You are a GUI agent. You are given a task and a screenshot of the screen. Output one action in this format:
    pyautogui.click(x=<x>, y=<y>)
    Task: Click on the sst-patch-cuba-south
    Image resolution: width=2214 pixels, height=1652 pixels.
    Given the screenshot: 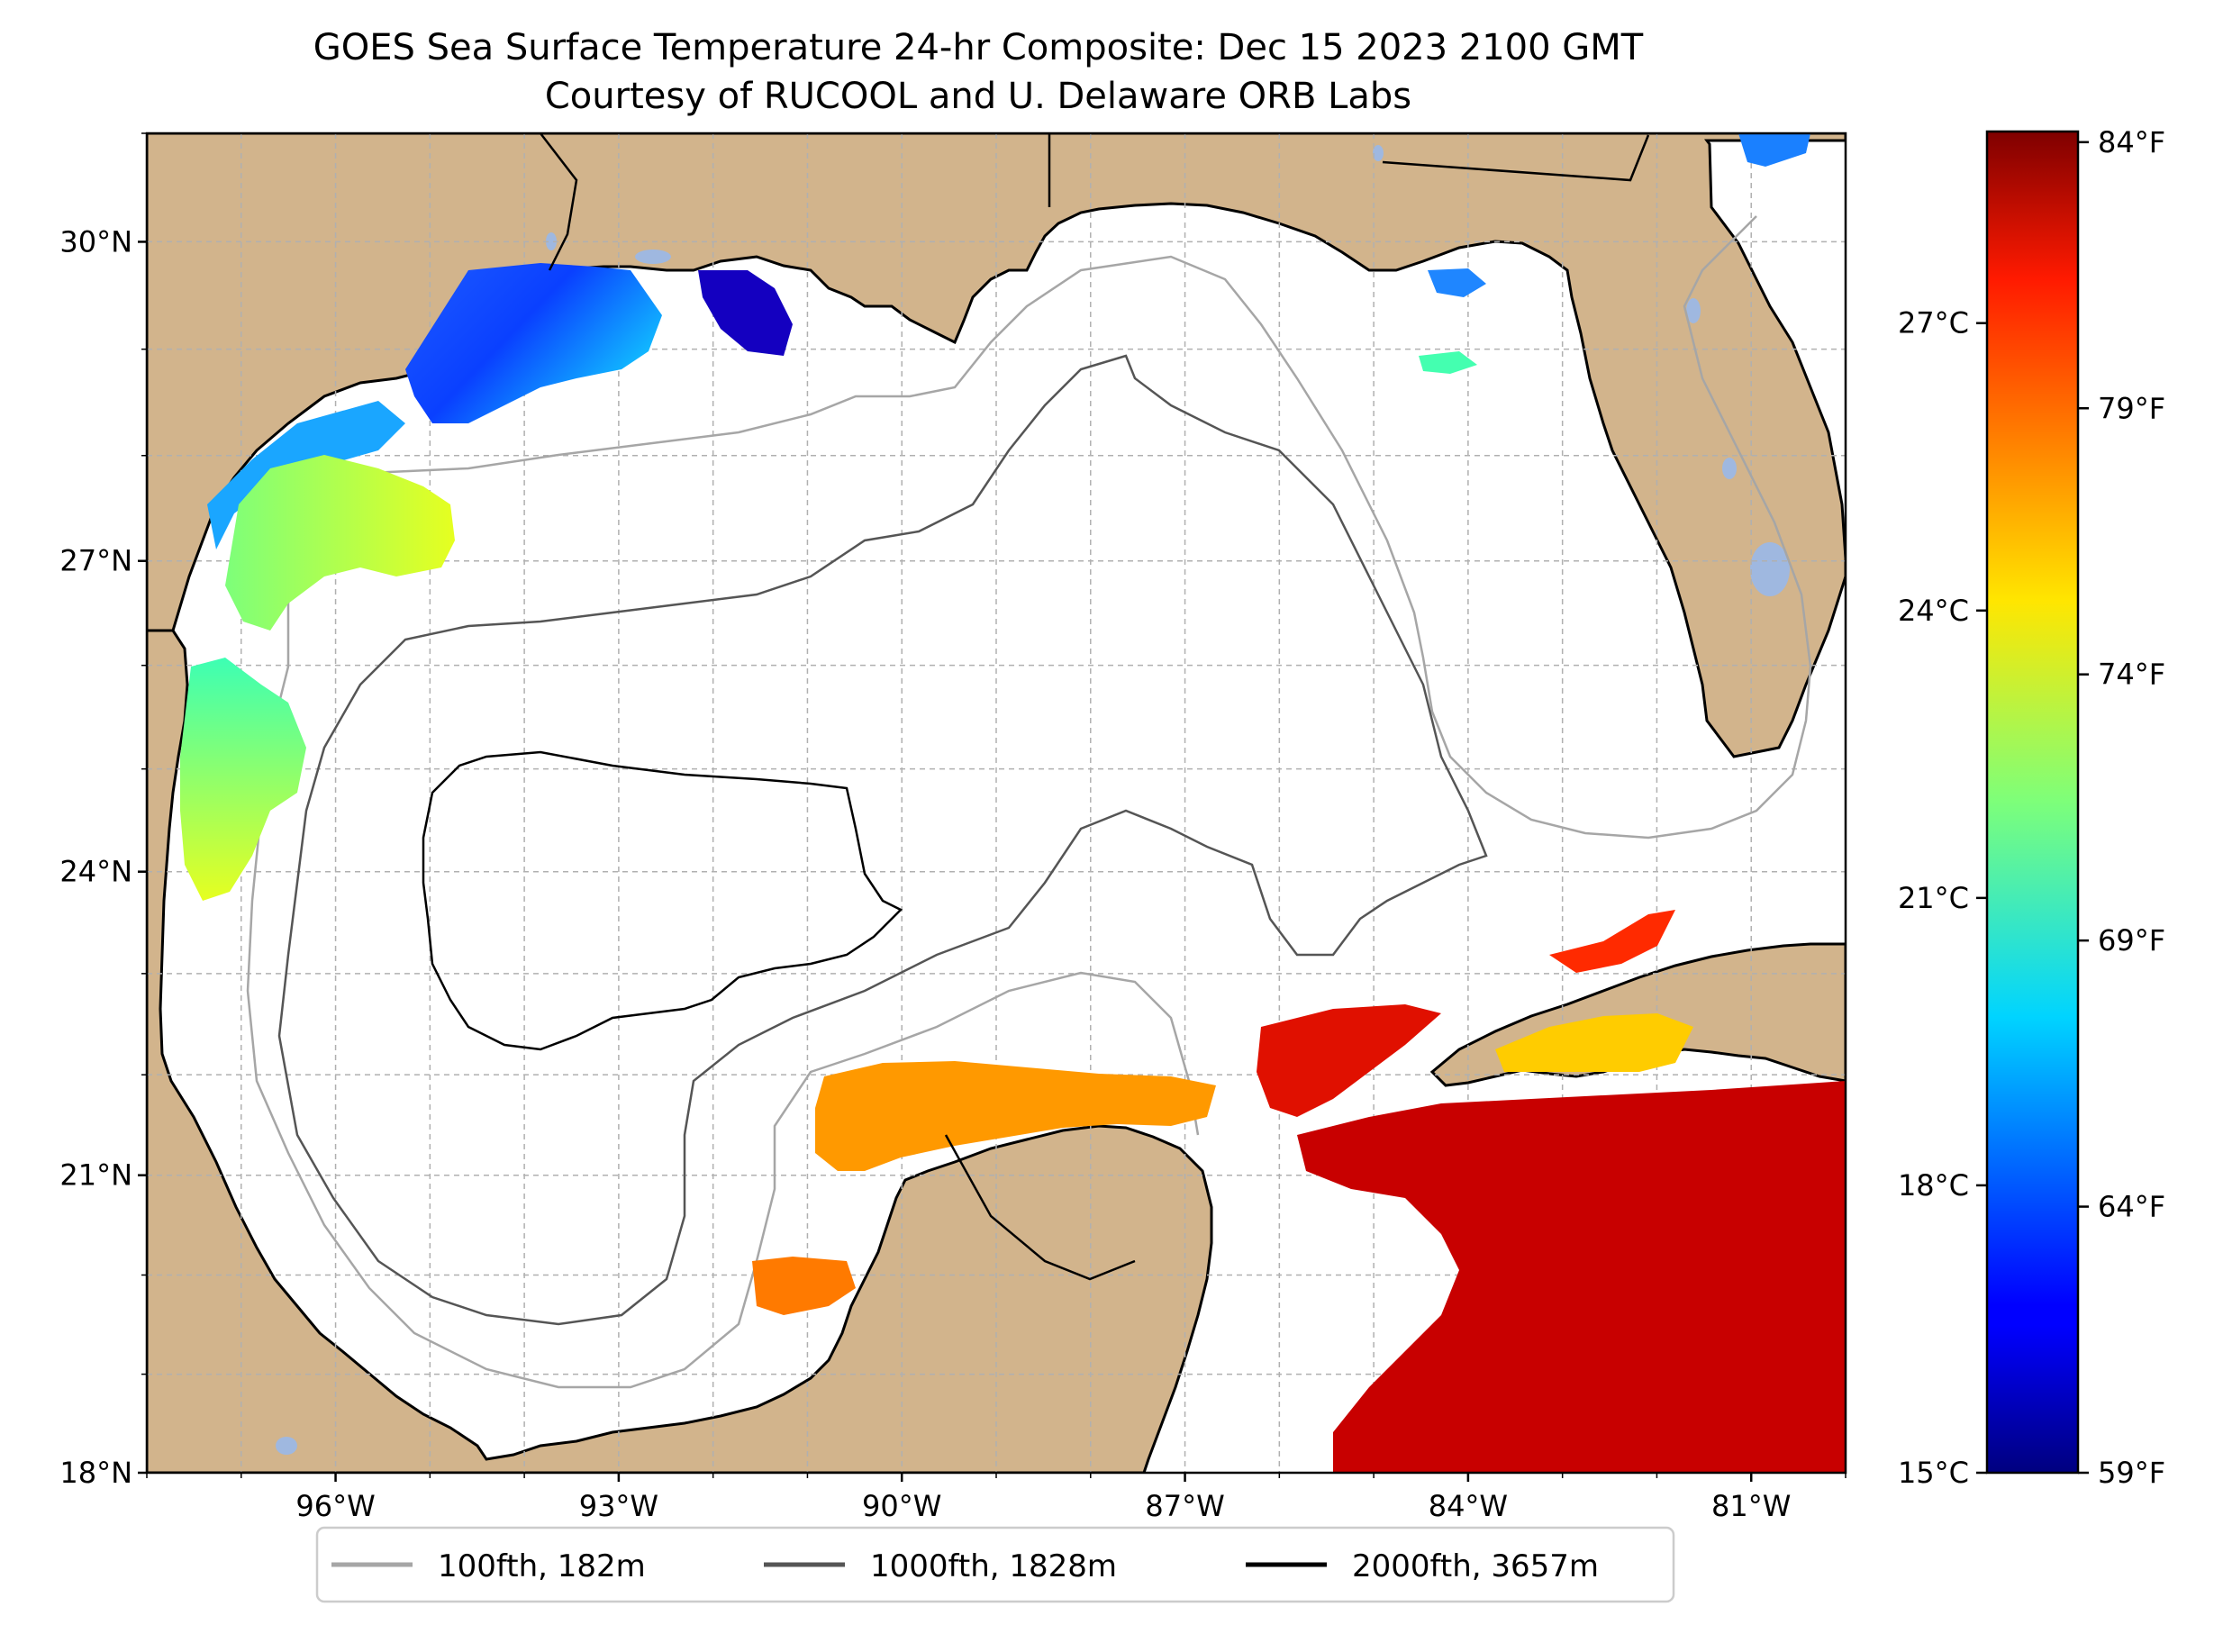 What is the action you would take?
    pyautogui.click(x=1594, y=1042)
    